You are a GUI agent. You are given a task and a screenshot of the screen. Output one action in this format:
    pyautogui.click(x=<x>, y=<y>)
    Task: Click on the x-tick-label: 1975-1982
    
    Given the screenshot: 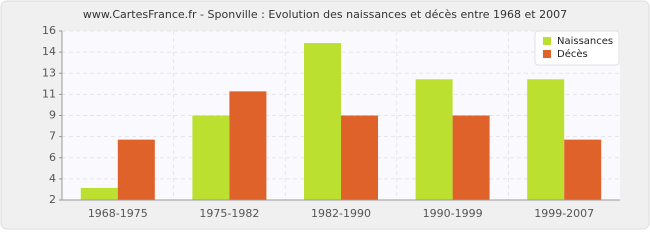 What is the action you would take?
    pyautogui.click(x=229, y=213)
    